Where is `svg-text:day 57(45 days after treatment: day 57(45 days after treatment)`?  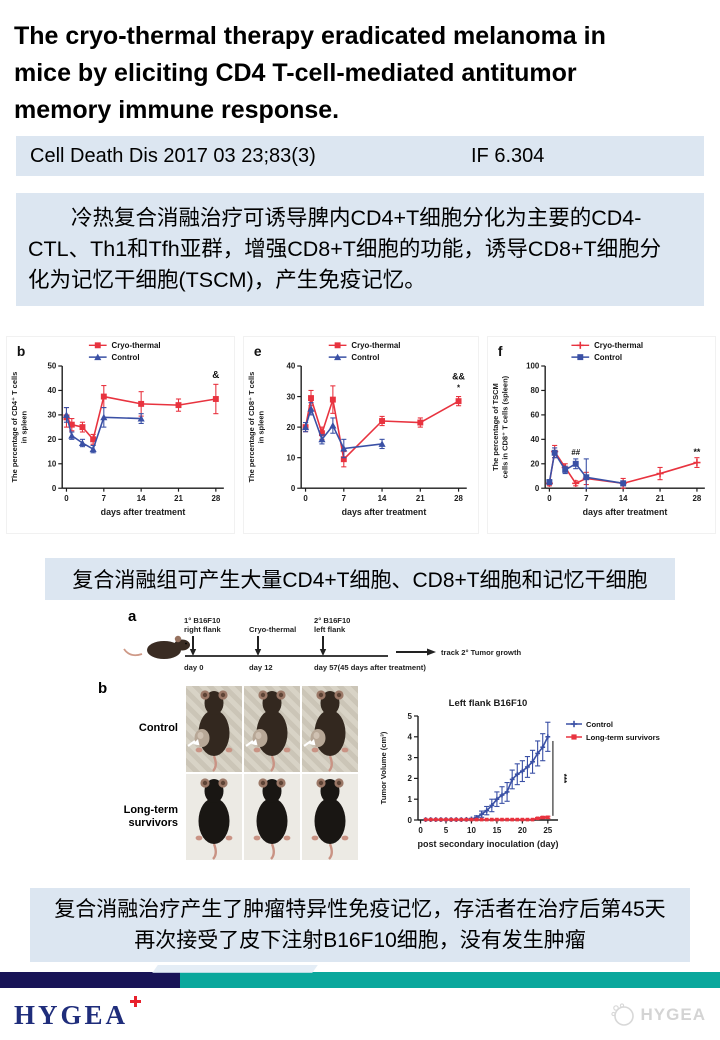 svg-text:day 57(45 days after treatment: day 57(45 days after treatment) is located at coordinates (370, 667).